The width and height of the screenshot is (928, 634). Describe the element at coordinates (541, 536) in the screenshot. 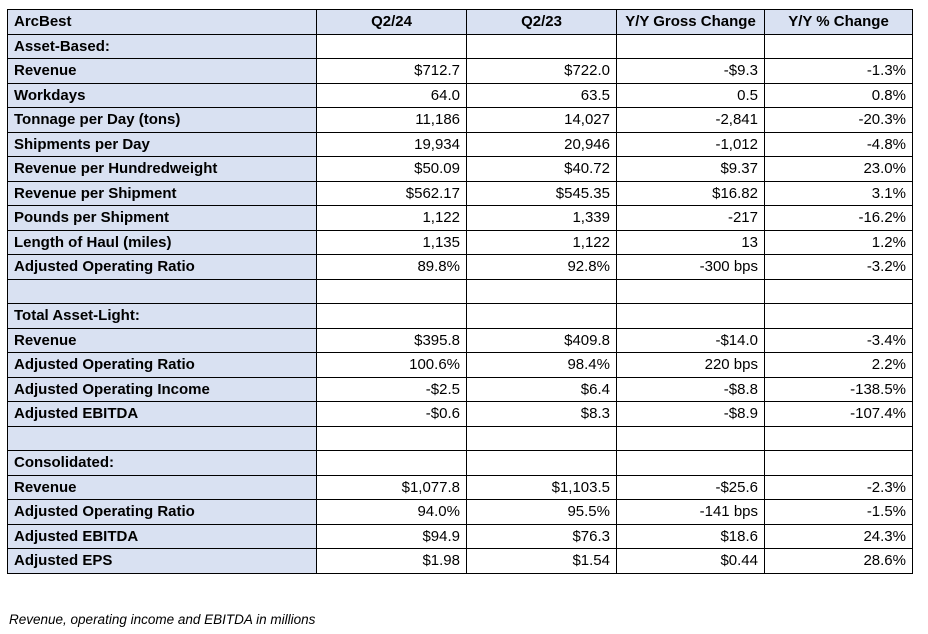

I see `value-cell: $76.3` at that location.